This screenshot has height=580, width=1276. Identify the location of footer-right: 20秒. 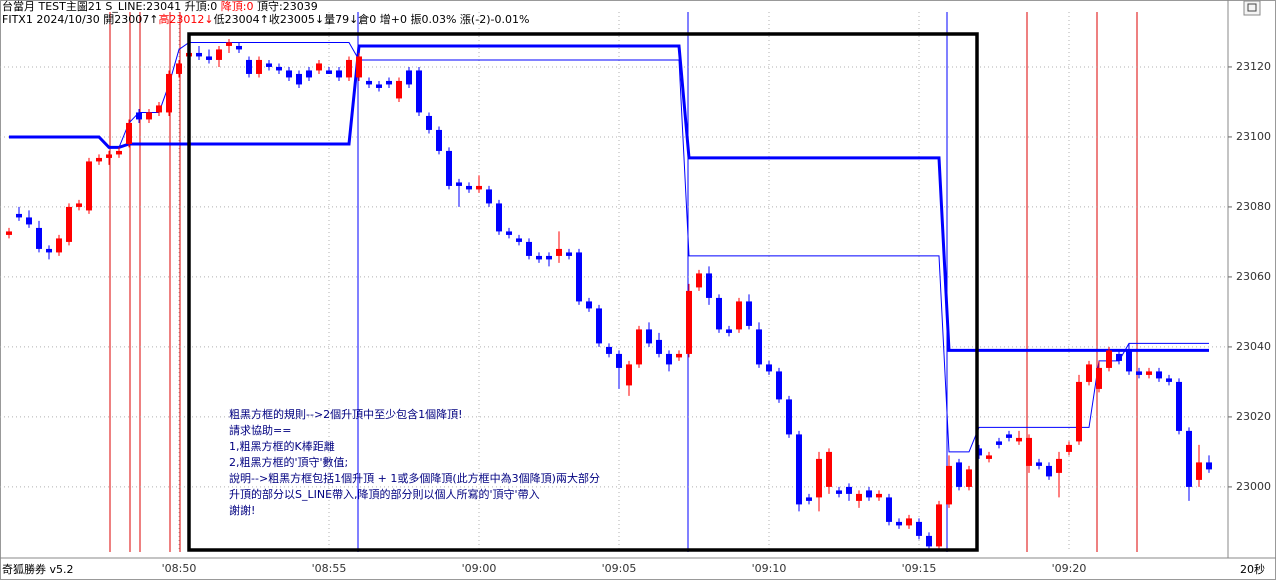
(1252, 569).